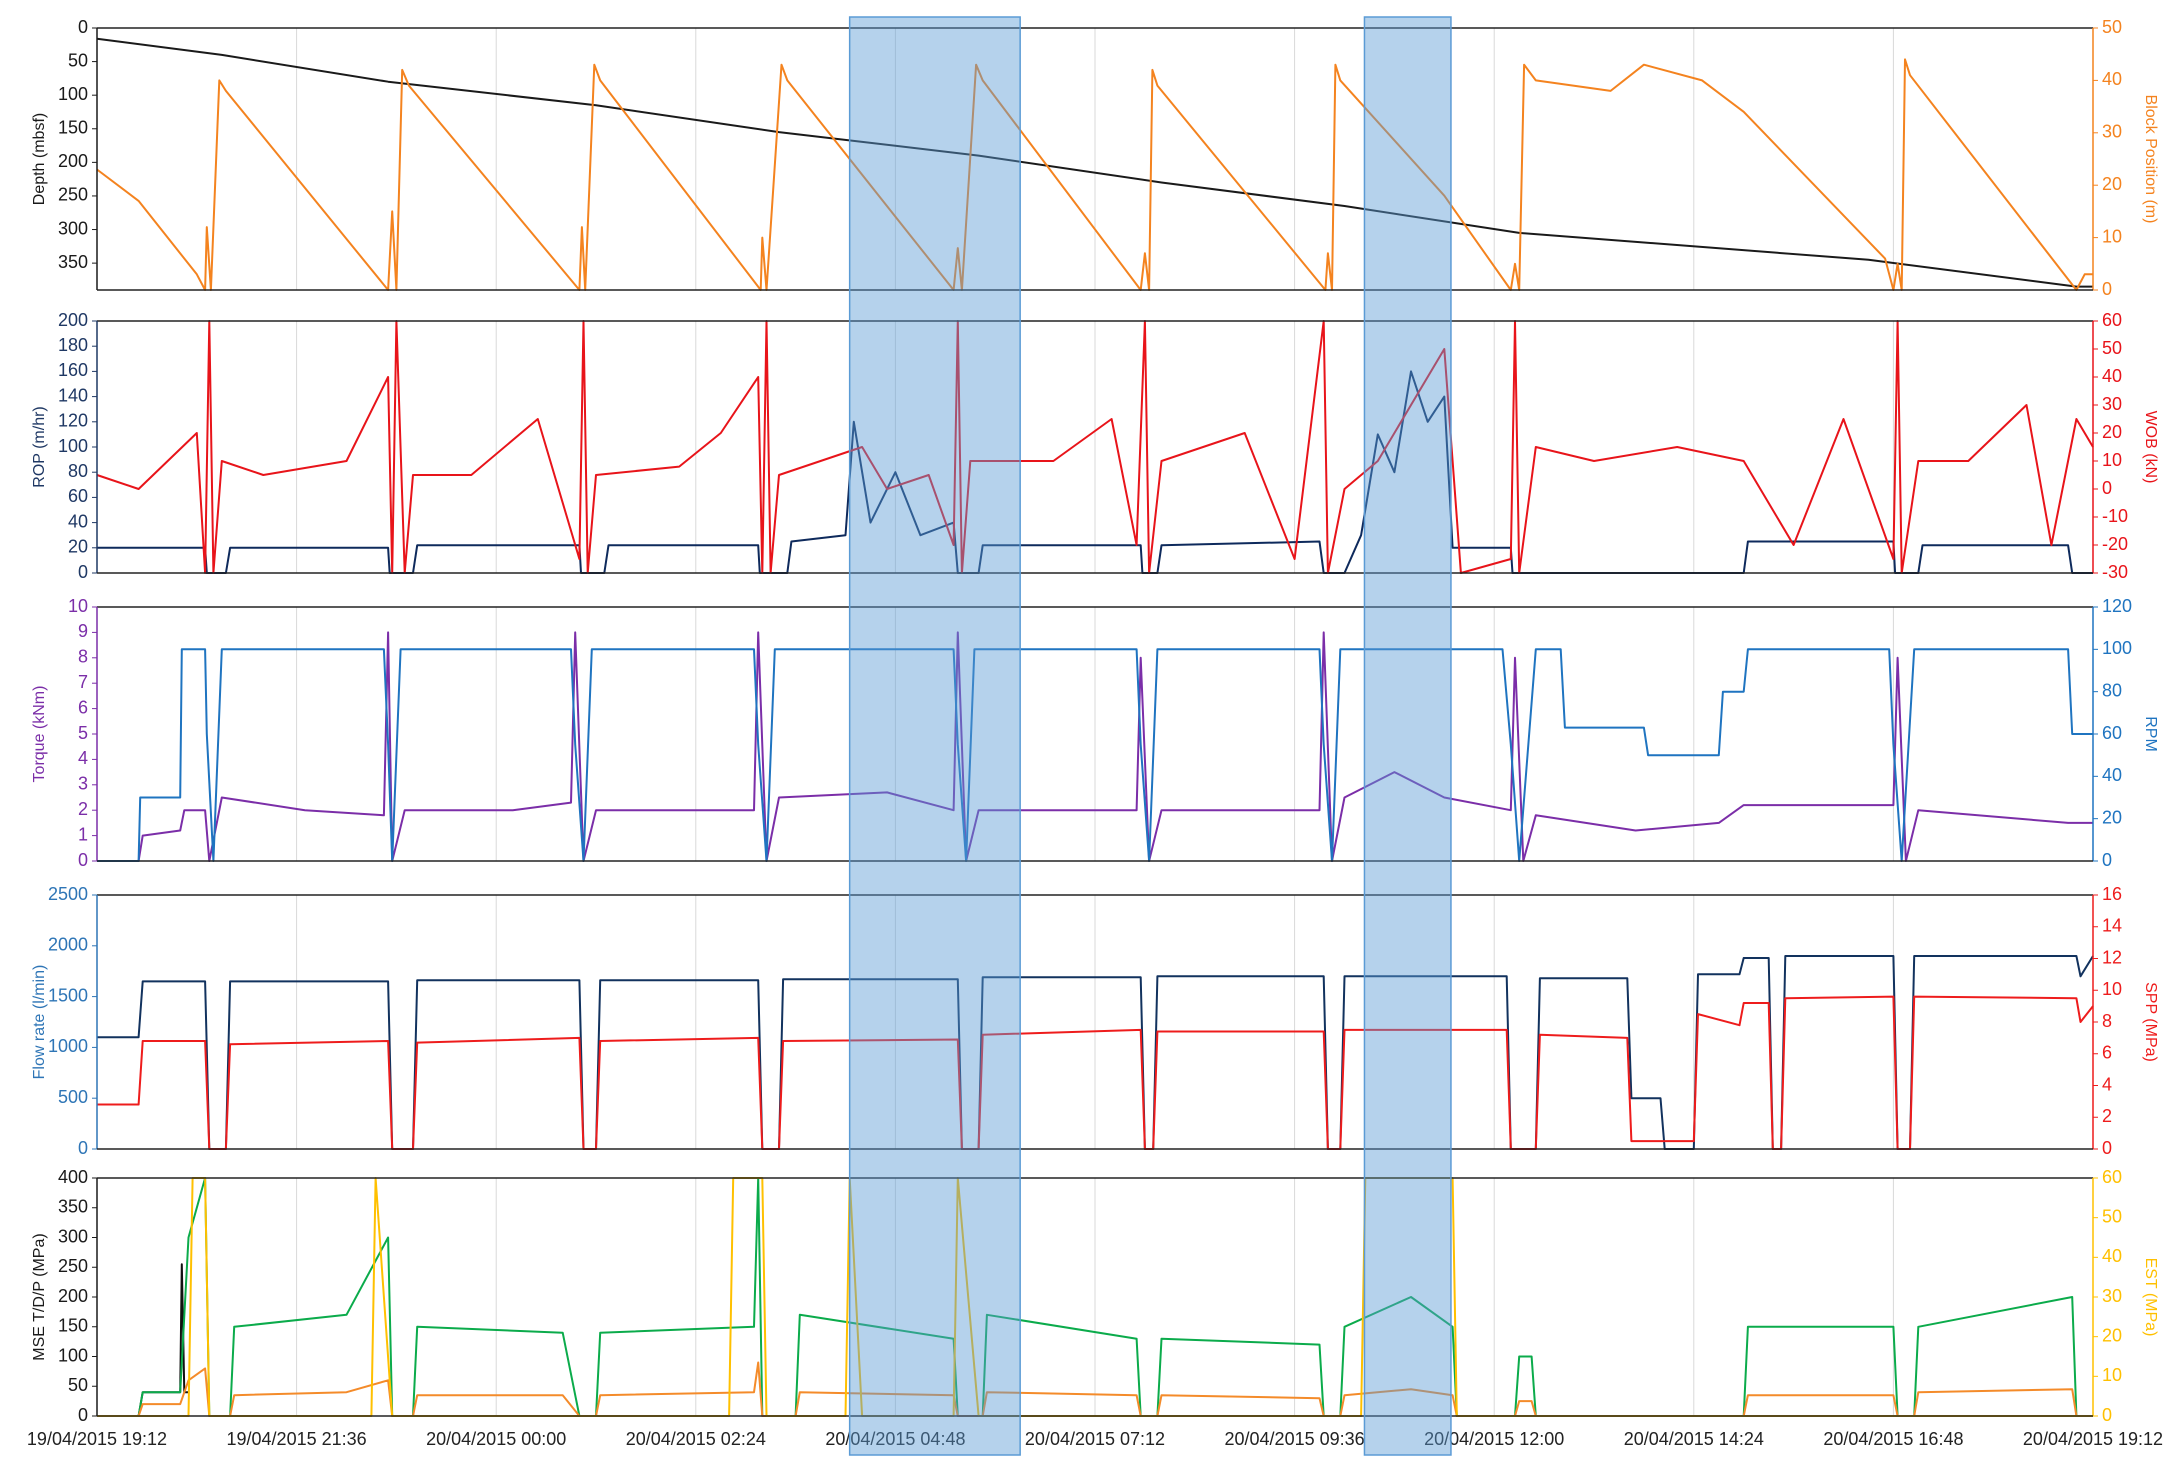 Image resolution: width=2176 pixels, height=1476 pixels. Describe the element at coordinates (2112, 926) in the screenshot. I see `y2-tick-label: 14` at that location.